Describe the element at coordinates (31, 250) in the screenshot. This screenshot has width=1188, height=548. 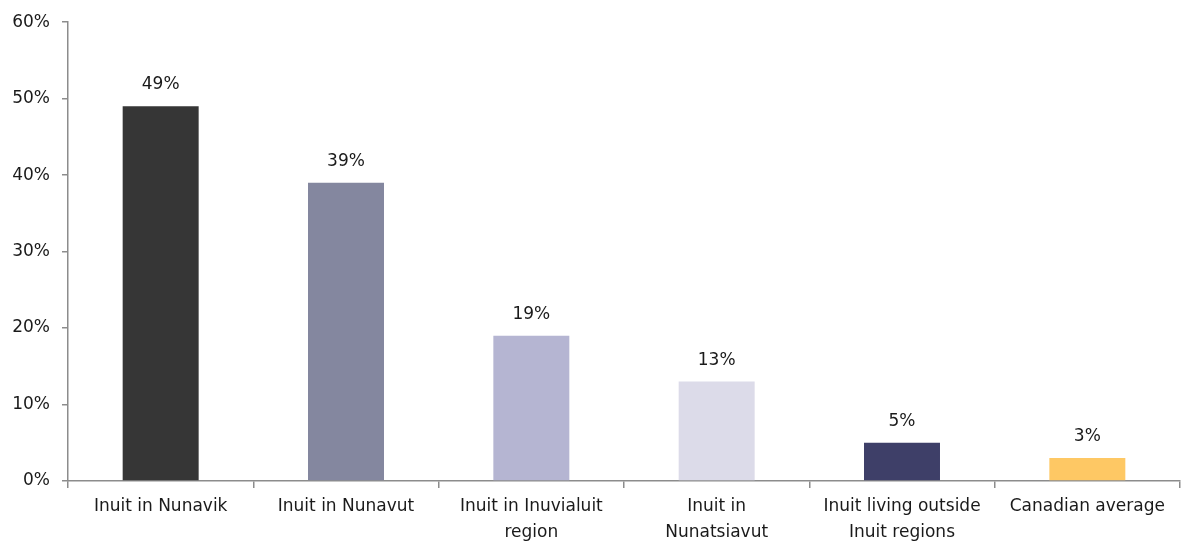
I see `y-tick-label: 30%` at that location.